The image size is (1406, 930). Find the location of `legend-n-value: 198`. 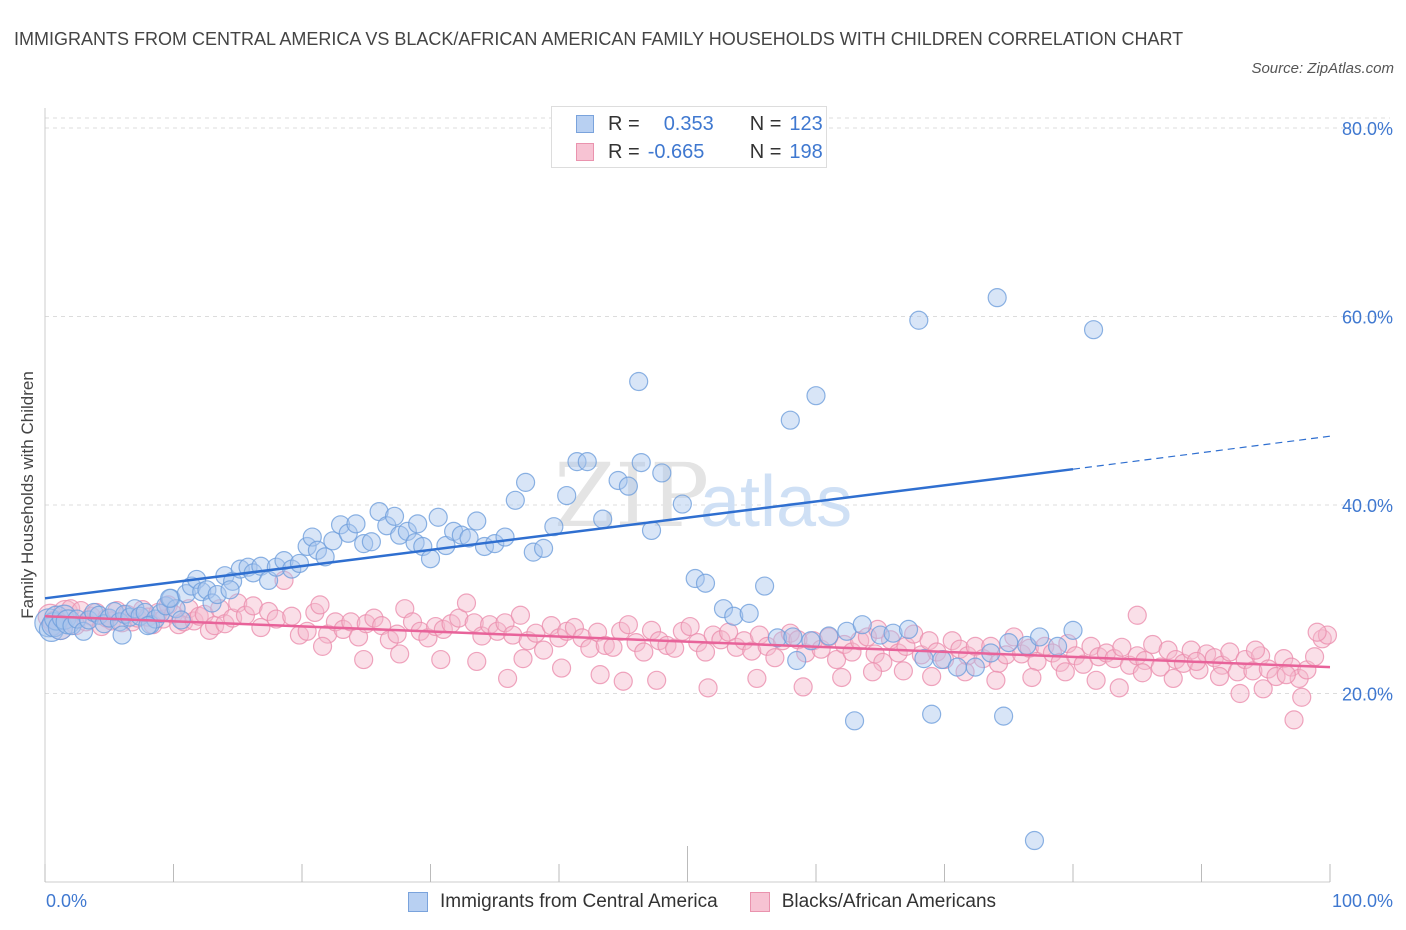

legend-n-value: 198 is located at coordinates (806, 151).